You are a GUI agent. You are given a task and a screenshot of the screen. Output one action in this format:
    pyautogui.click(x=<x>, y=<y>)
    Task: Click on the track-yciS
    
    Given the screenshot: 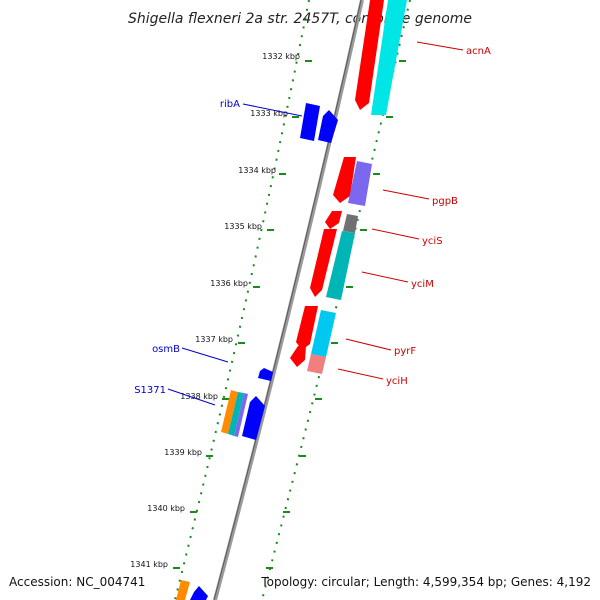 What is the action you would take?
    pyautogui.click(x=350, y=223)
    